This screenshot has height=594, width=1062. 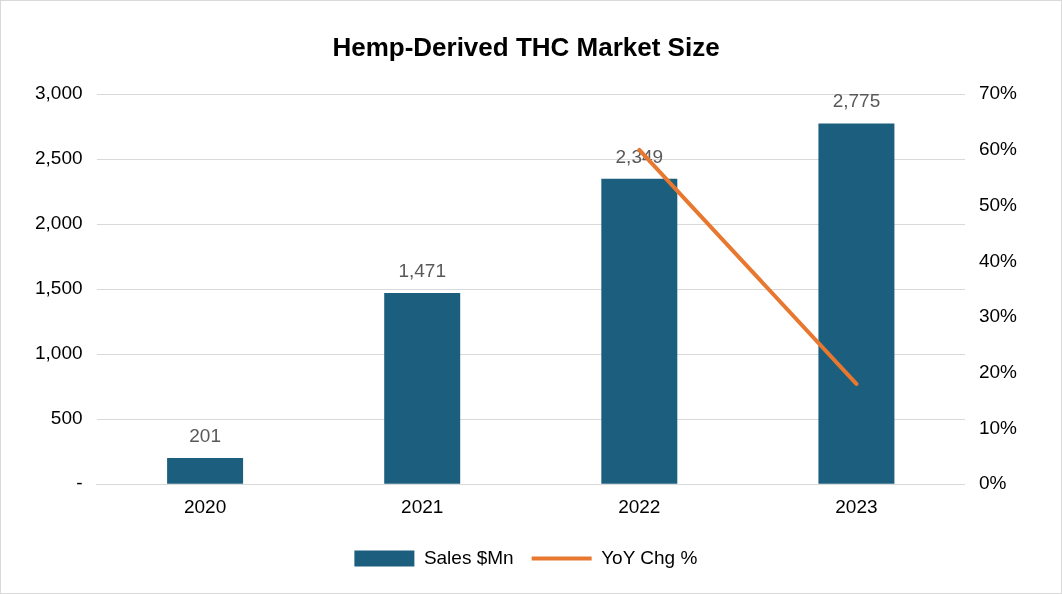 What do you see at coordinates (59, 288) in the screenshot?
I see `y-tick-label: 1,500` at bounding box center [59, 288].